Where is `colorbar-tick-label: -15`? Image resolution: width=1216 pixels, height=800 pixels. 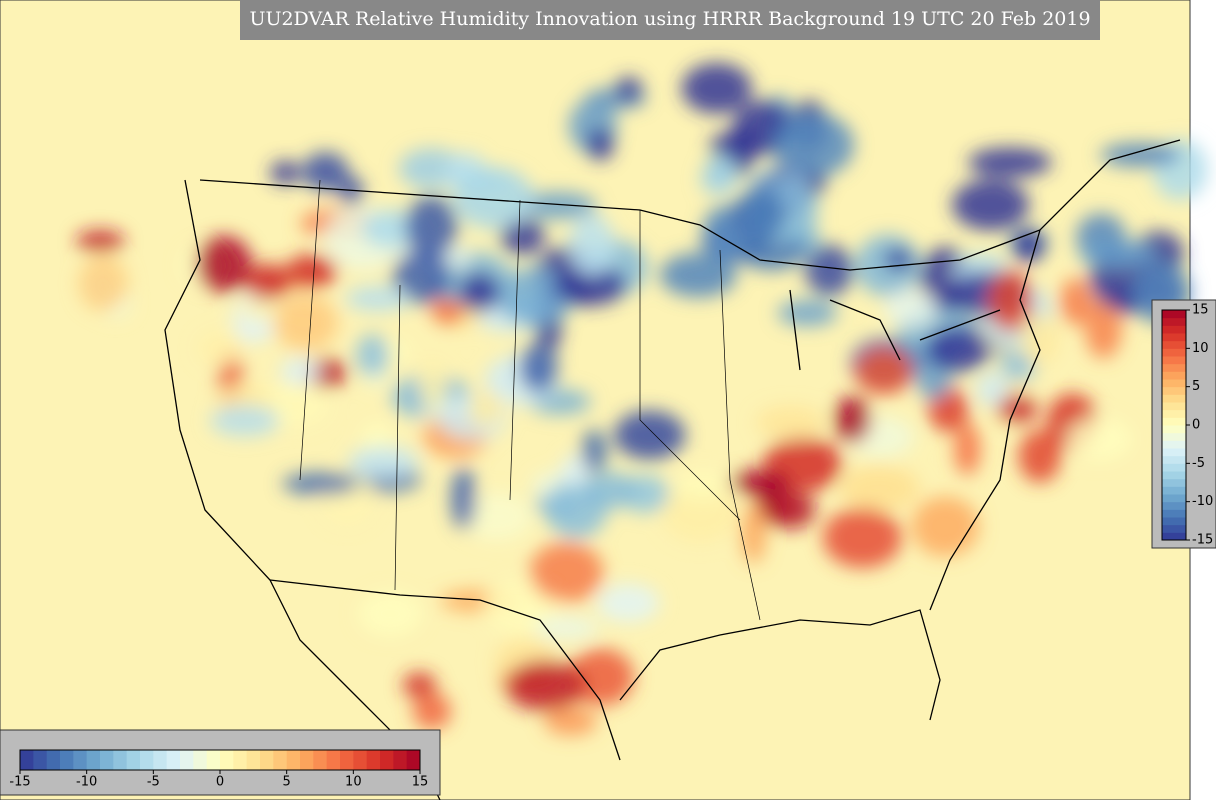
colorbar-tick-label: -15 is located at coordinates (19, 782).